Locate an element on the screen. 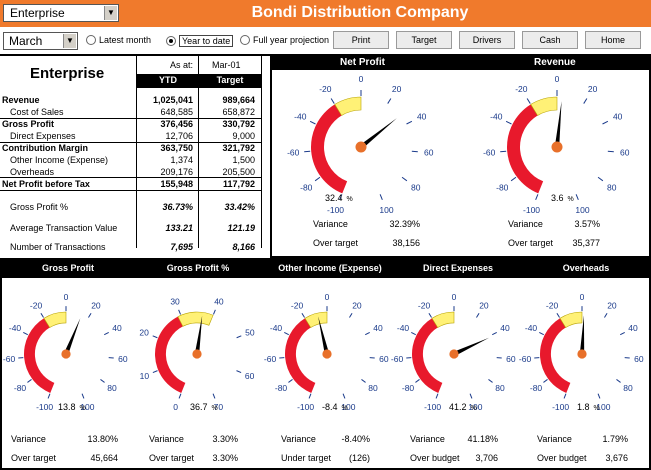 This screenshot has height=470, width=651. tick-label: 10 is located at coordinates (145, 376).